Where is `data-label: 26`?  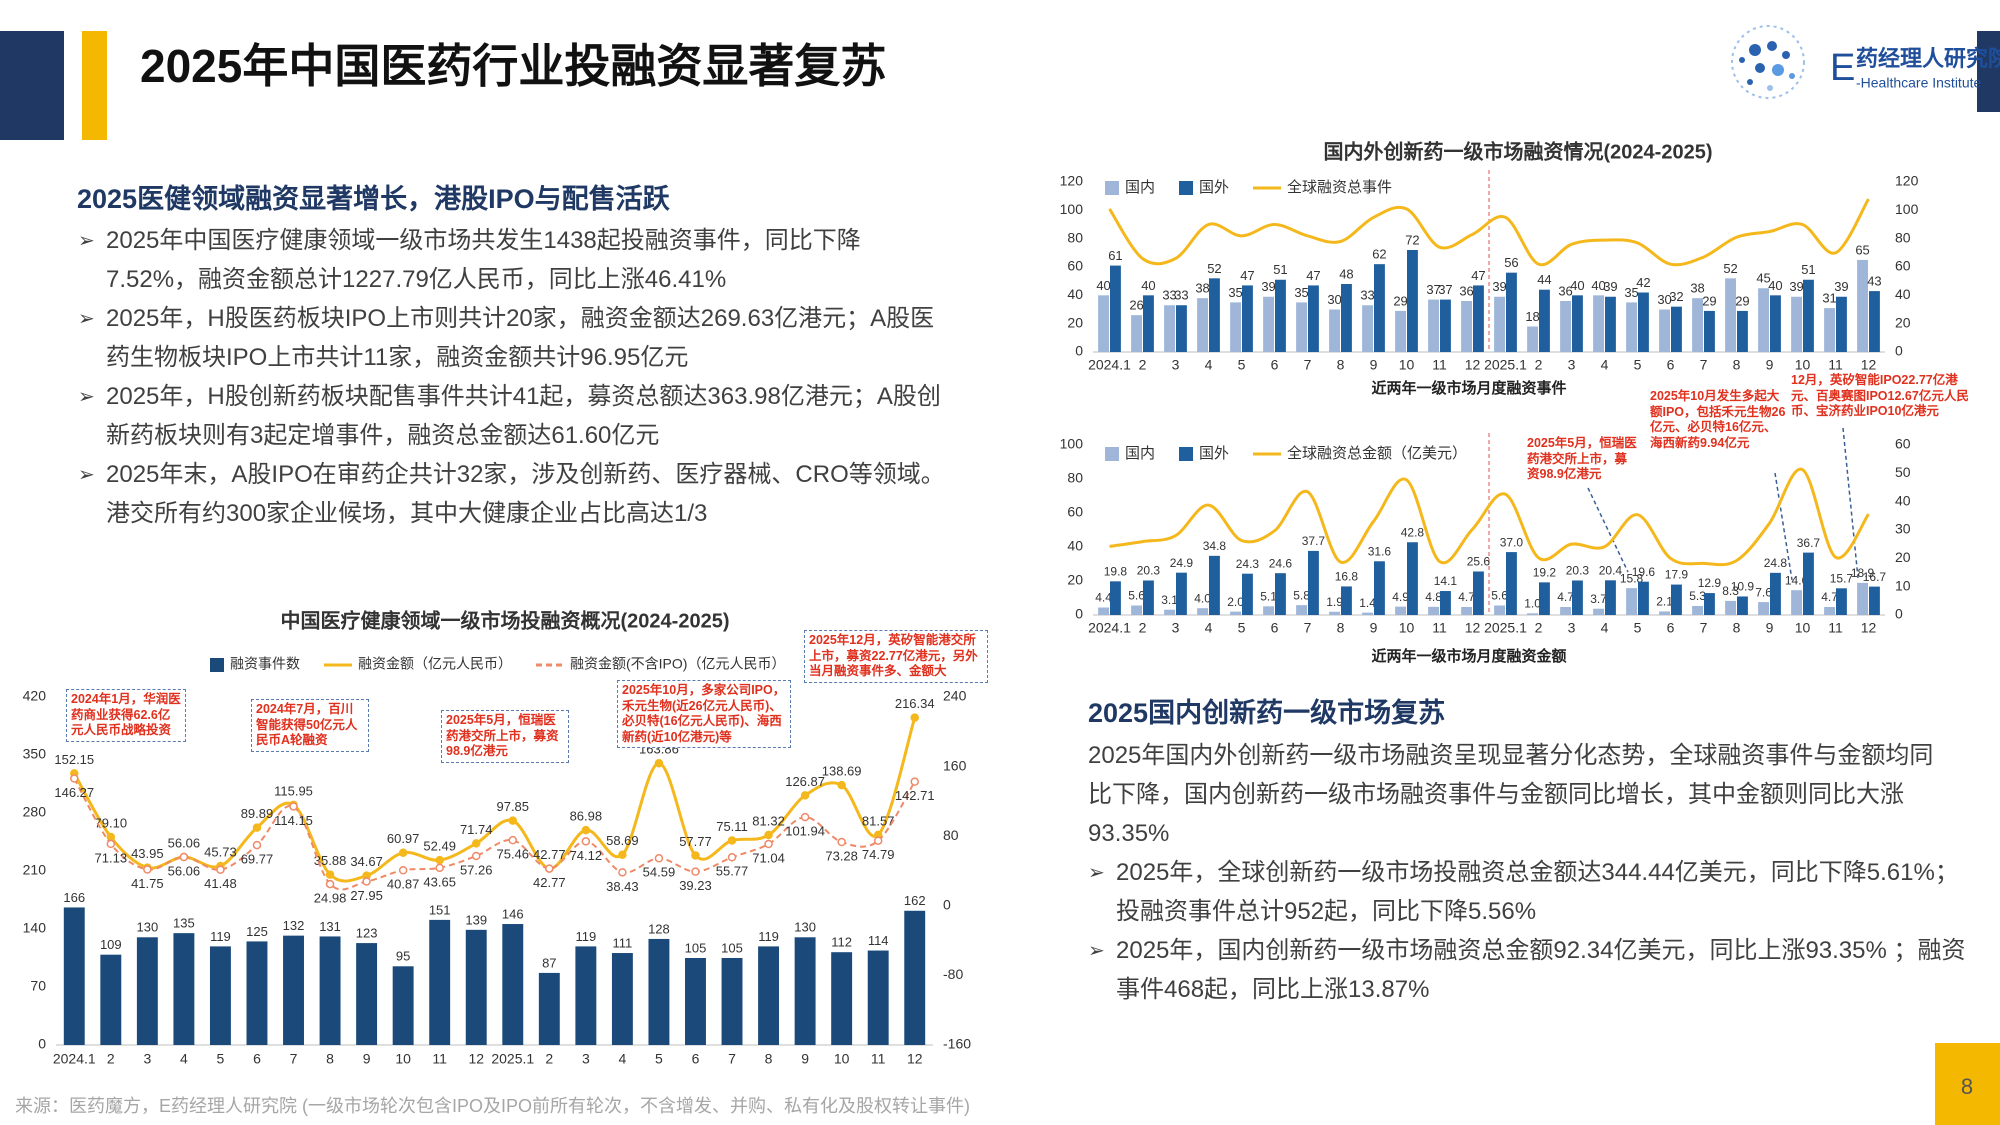
data-label: 26 is located at coordinates (1136, 305).